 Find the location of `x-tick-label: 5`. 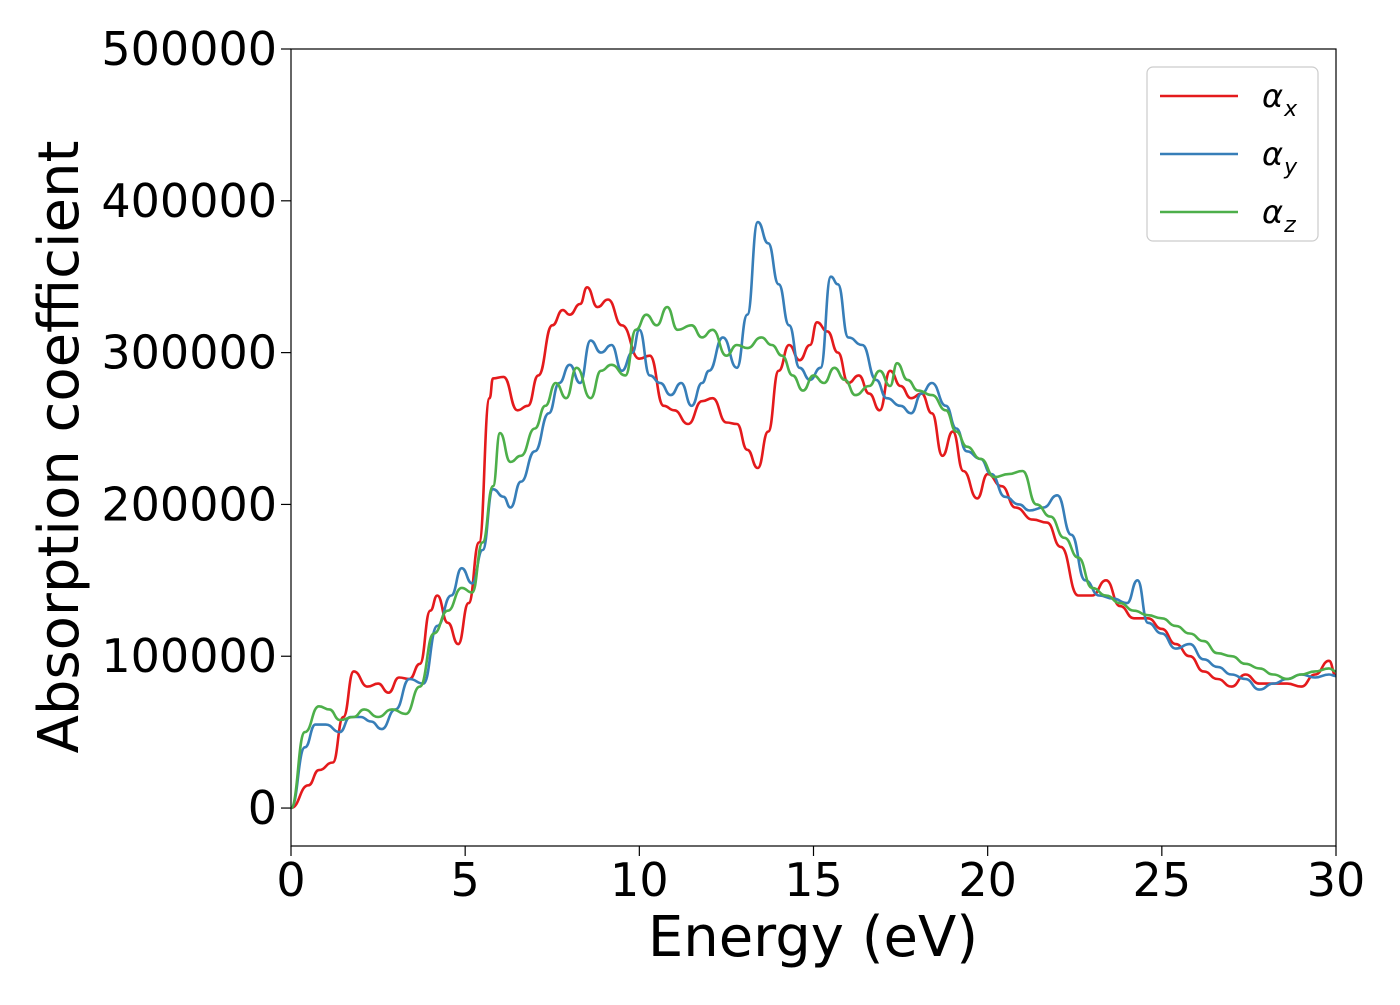

x-tick-label: 5 is located at coordinates (465, 880).